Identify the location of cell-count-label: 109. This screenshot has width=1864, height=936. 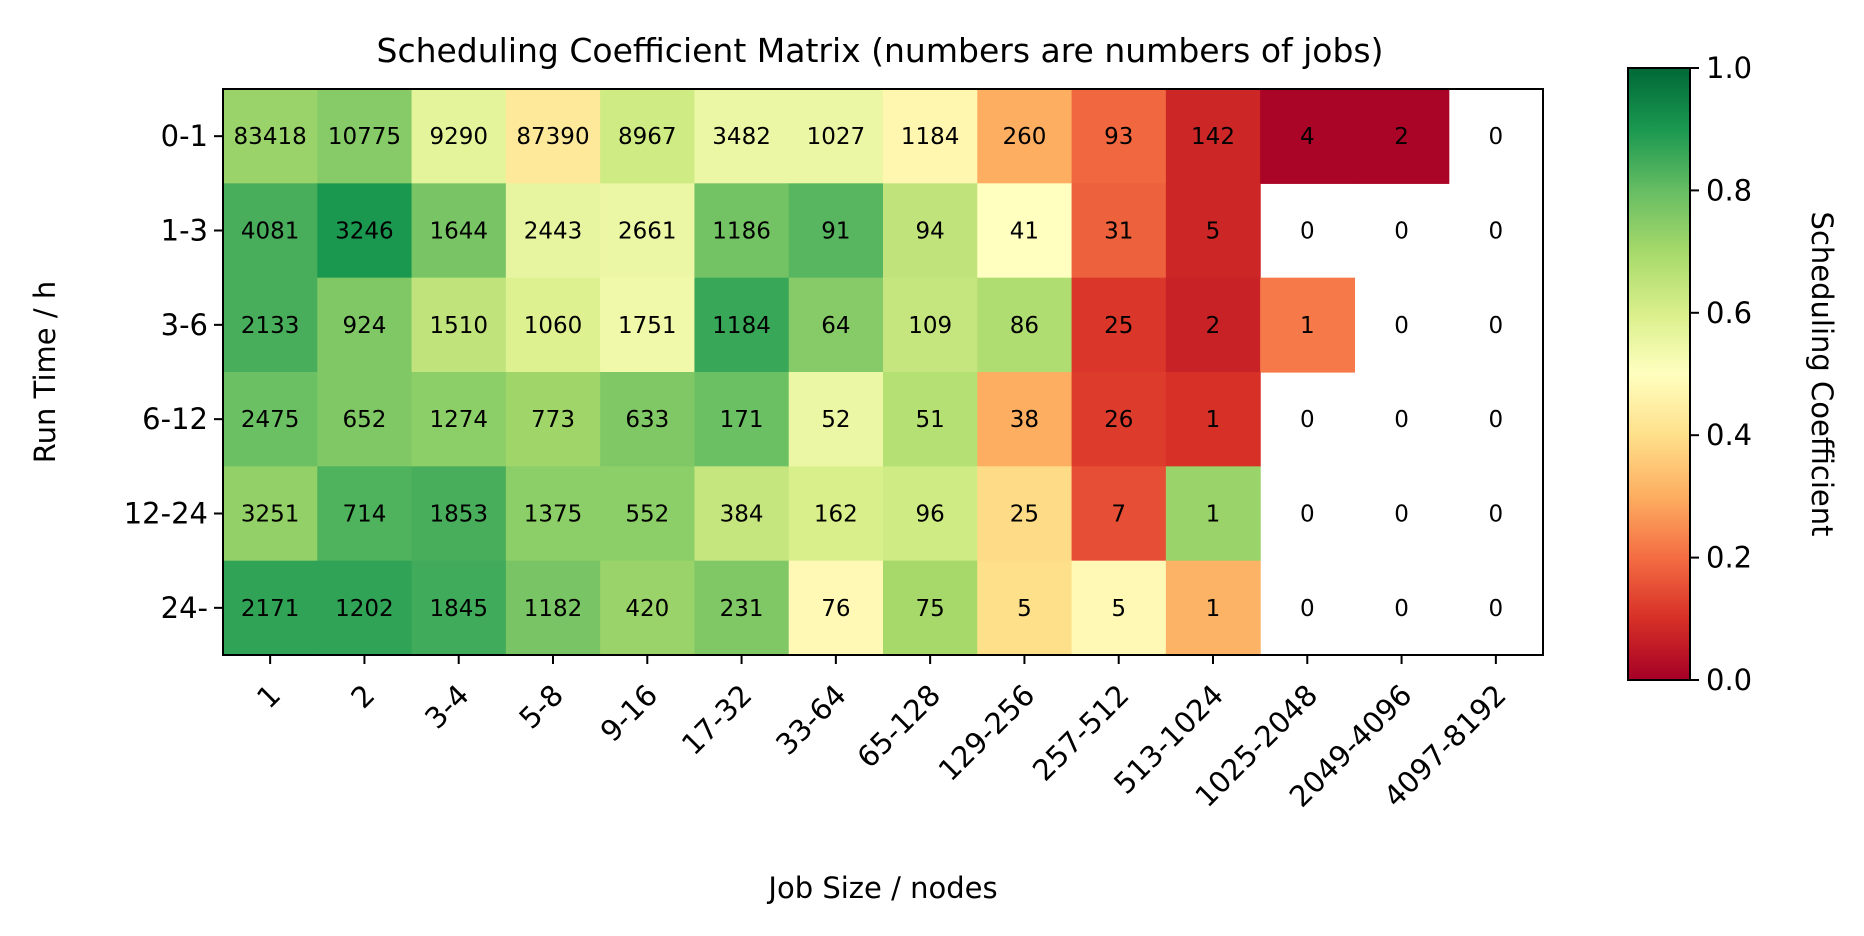
(930, 326).